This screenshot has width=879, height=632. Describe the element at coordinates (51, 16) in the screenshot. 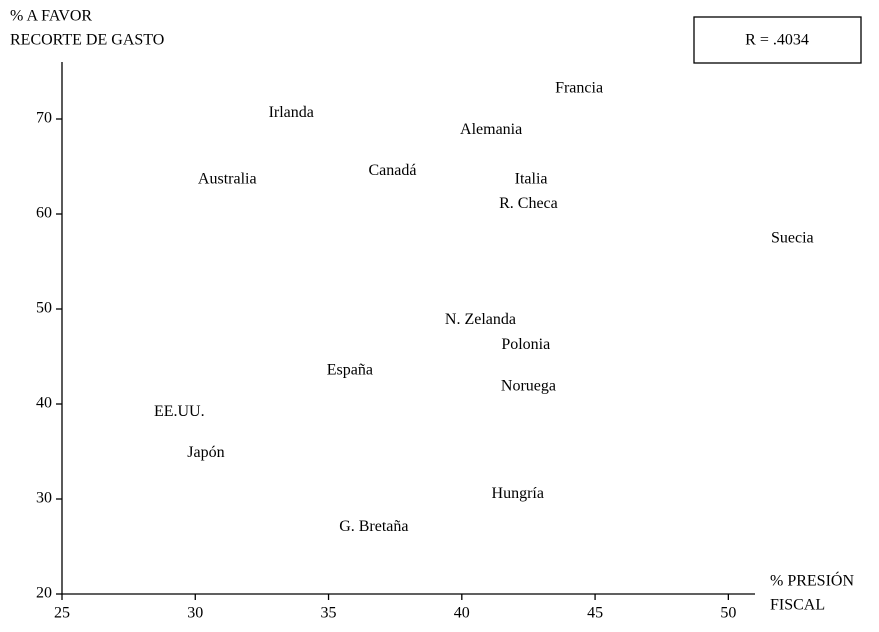

I see `y-axis-label: % A FAVOR` at that location.